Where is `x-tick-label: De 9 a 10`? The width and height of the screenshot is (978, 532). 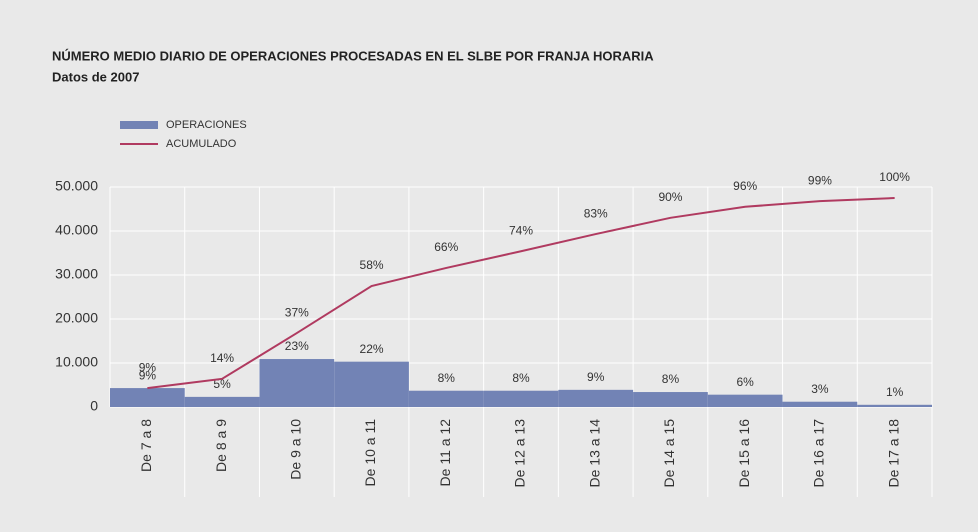 x-tick-label: De 9 a 10 is located at coordinates (296, 449).